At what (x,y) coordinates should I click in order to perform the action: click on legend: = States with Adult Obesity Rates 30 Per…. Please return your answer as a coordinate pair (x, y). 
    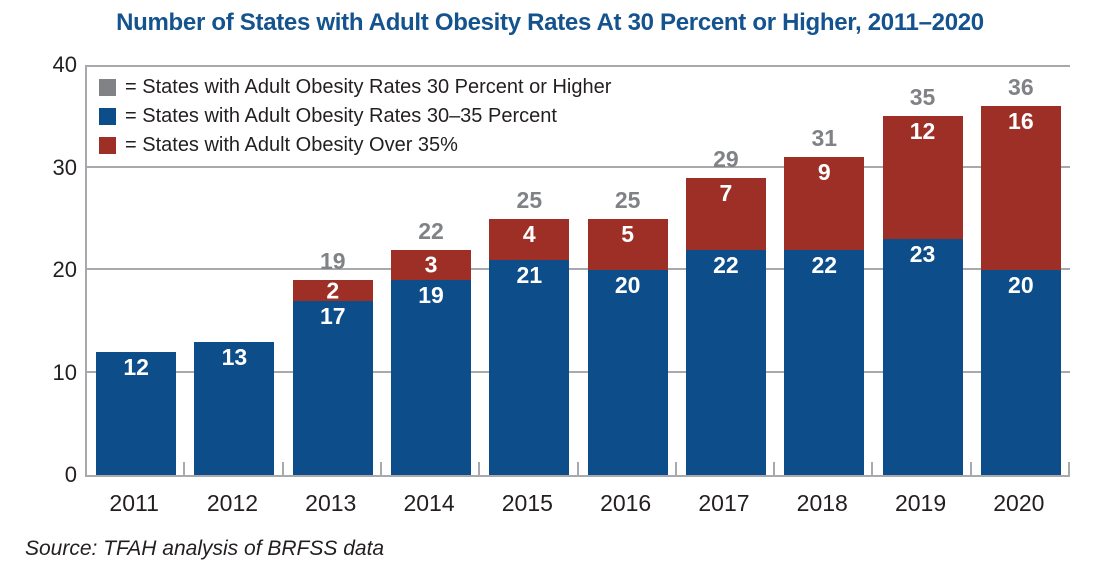
    Looking at the image, I should click on (355, 116).